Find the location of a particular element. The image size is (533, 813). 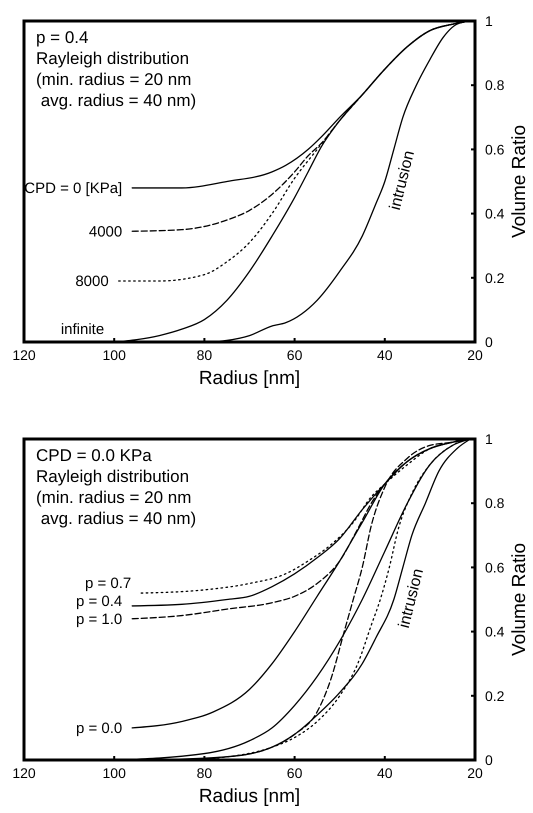

series-label: p = 0.7 is located at coordinates (108, 583).